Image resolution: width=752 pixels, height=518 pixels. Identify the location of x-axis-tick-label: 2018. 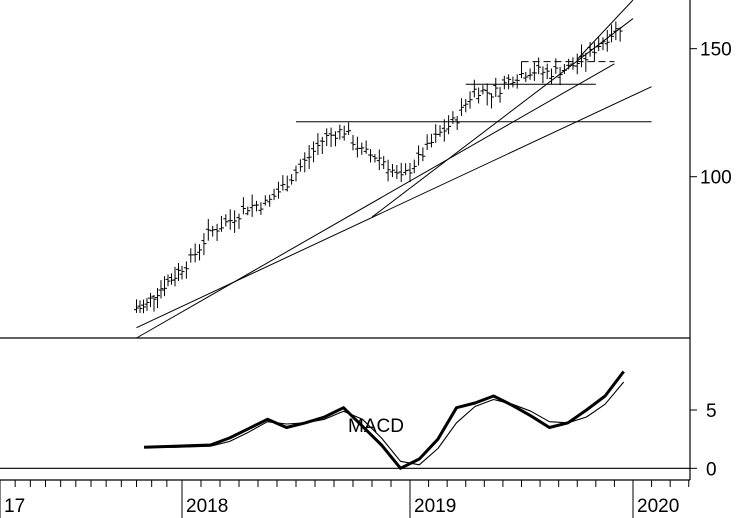
(207, 506).